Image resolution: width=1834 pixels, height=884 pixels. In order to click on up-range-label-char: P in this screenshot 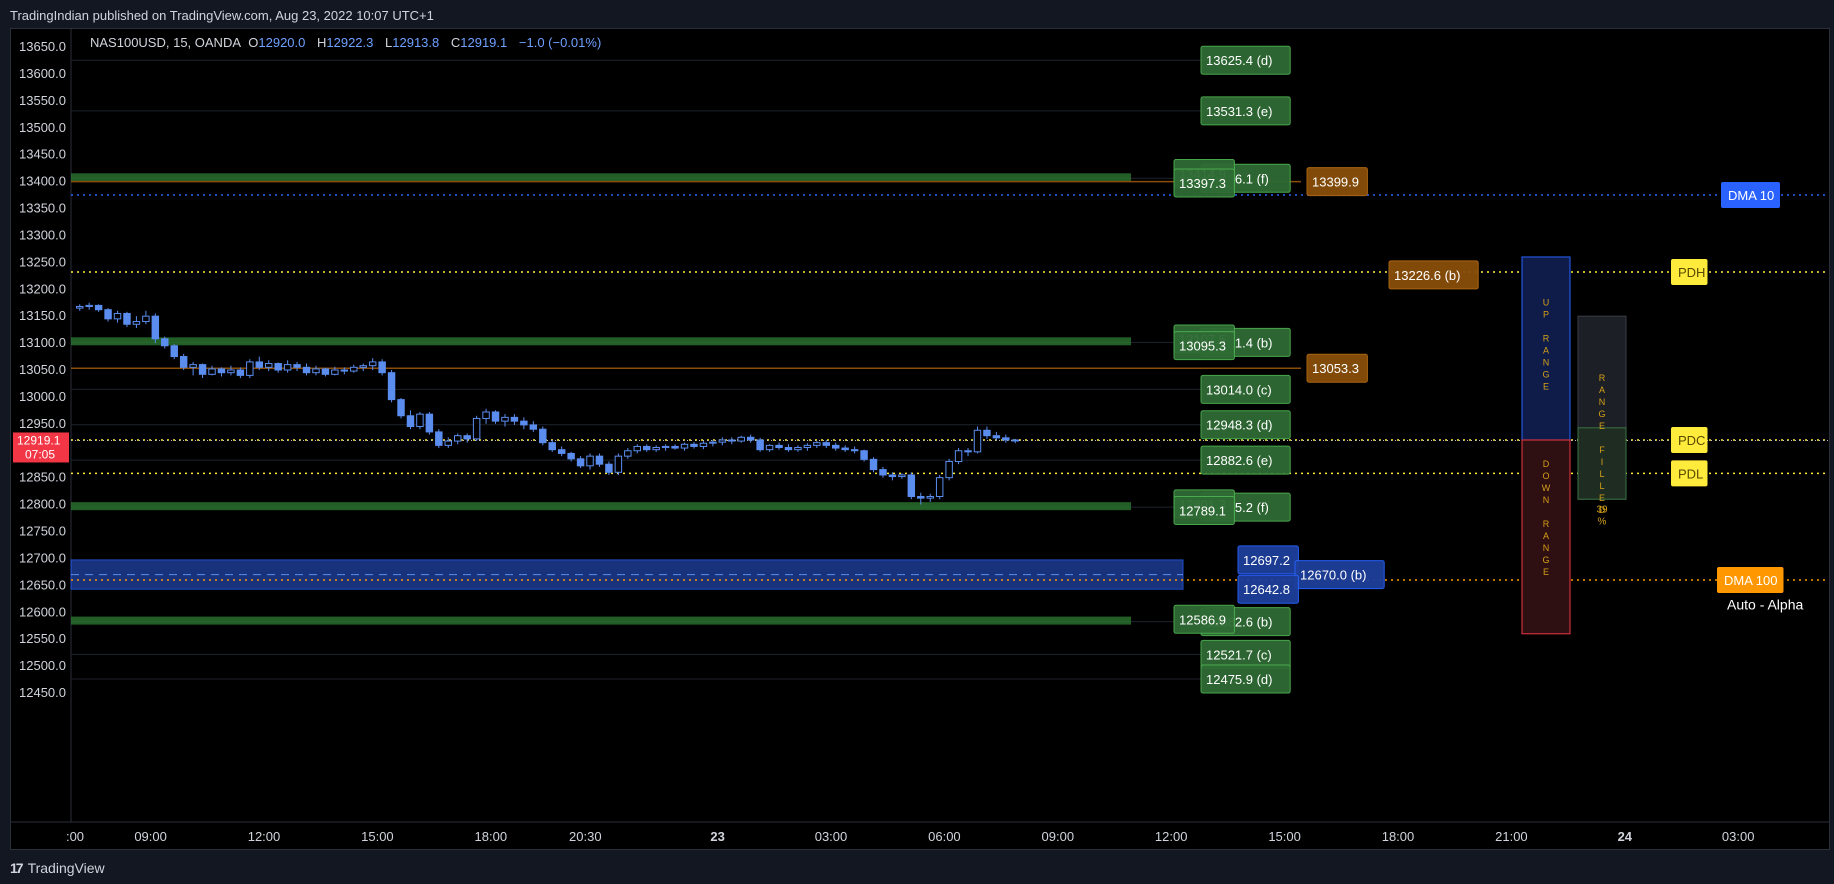, I will do `click(1546, 314)`.